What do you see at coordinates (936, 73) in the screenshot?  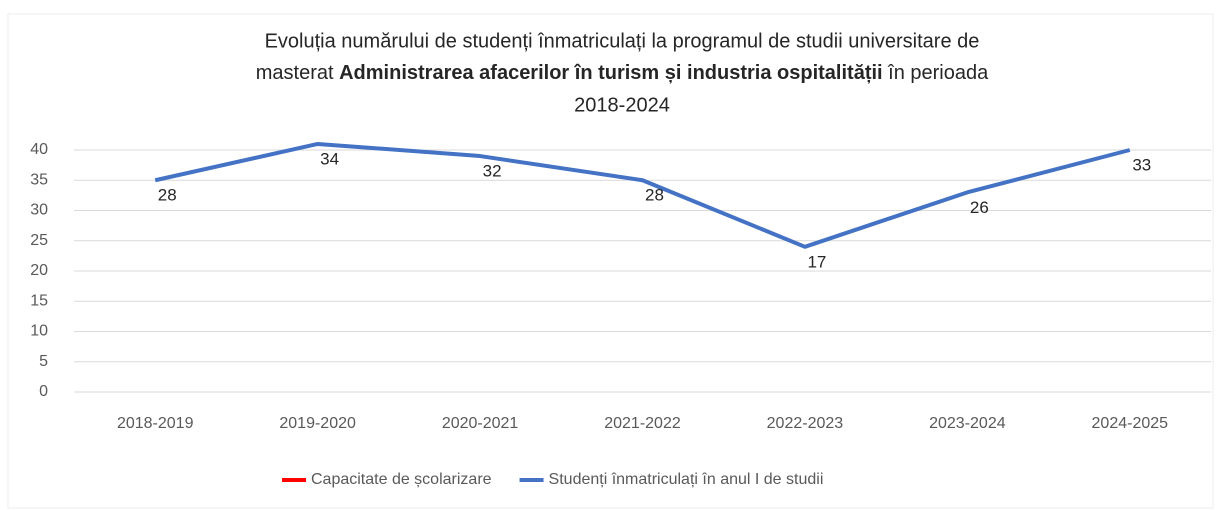 I see `title-part: în perioada` at bounding box center [936, 73].